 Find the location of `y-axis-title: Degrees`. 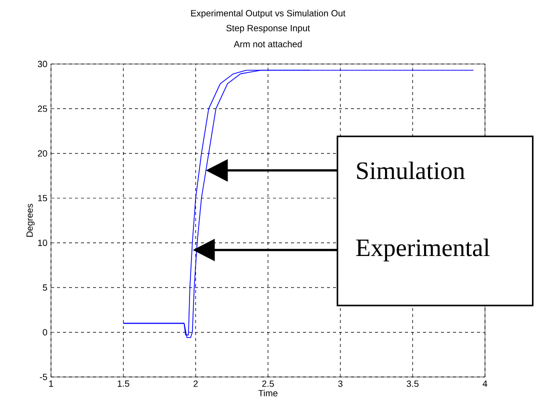

y-axis-title: Degrees is located at coordinates (30, 220).